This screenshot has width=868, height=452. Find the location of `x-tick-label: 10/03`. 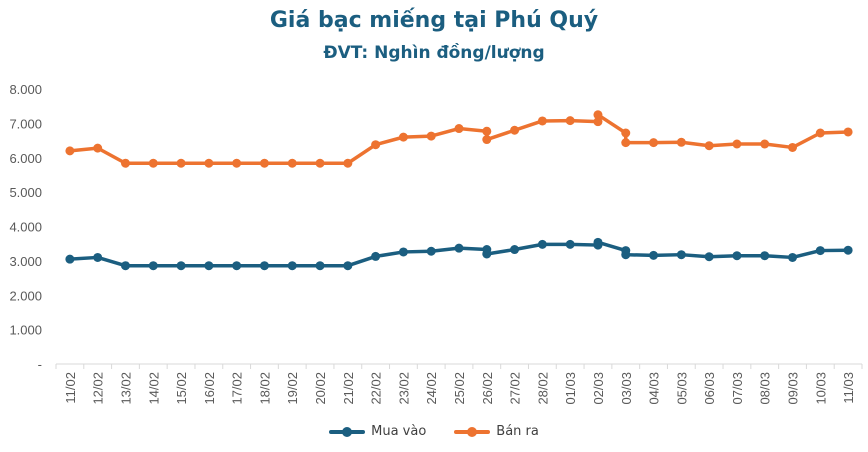

x-tick-label: 10/03 is located at coordinates (820, 388).